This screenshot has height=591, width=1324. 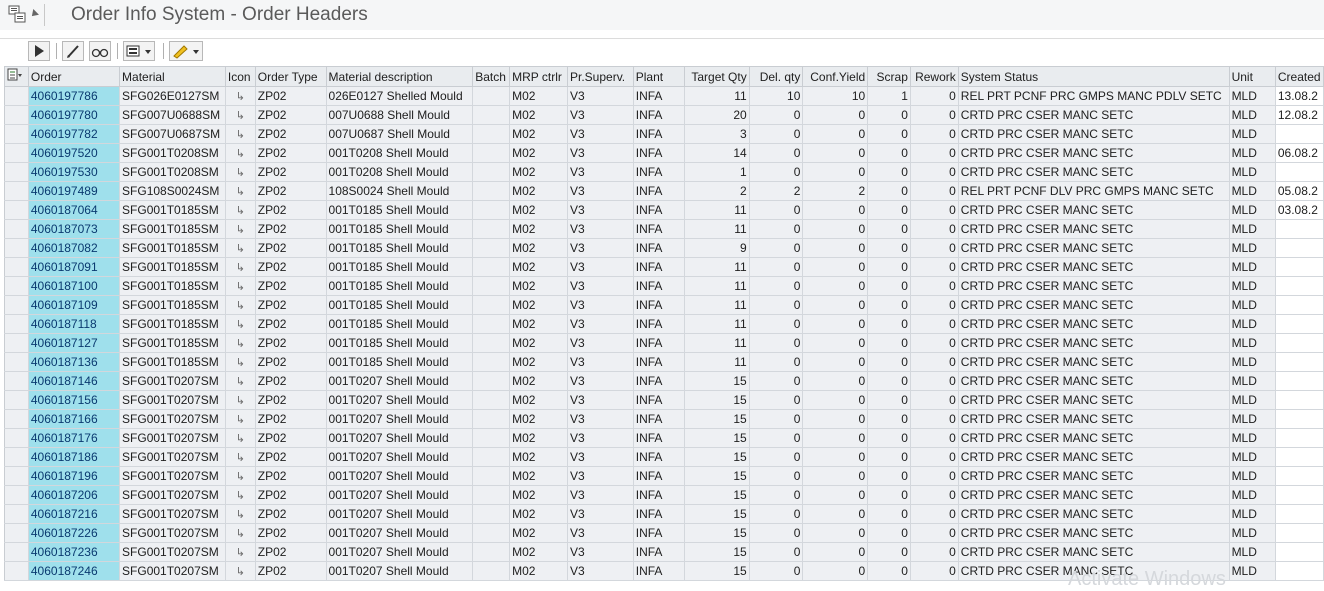 I want to click on execute-button, so click(x=39, y=51).